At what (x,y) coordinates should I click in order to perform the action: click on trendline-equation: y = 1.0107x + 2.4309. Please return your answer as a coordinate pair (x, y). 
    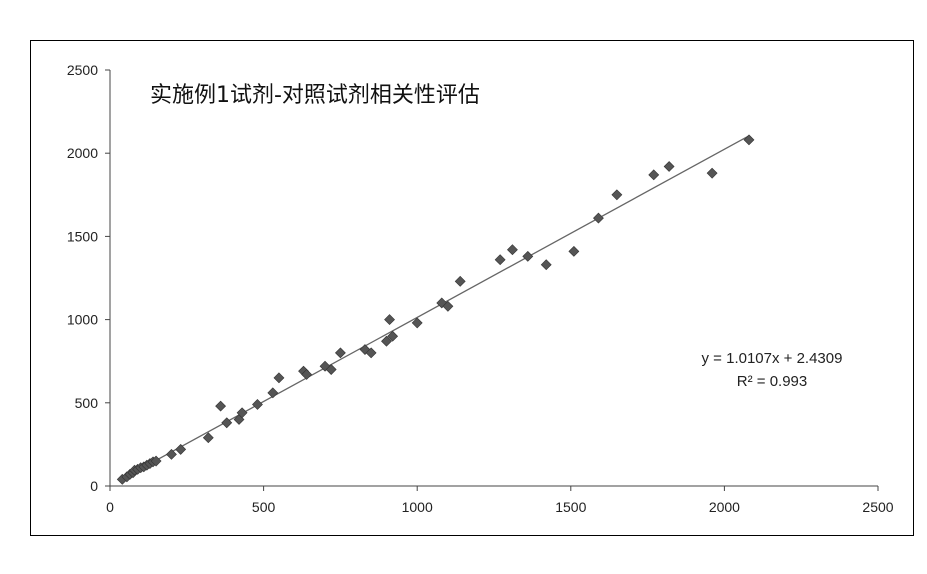
    Looking at the image, I should click on (772, 358).